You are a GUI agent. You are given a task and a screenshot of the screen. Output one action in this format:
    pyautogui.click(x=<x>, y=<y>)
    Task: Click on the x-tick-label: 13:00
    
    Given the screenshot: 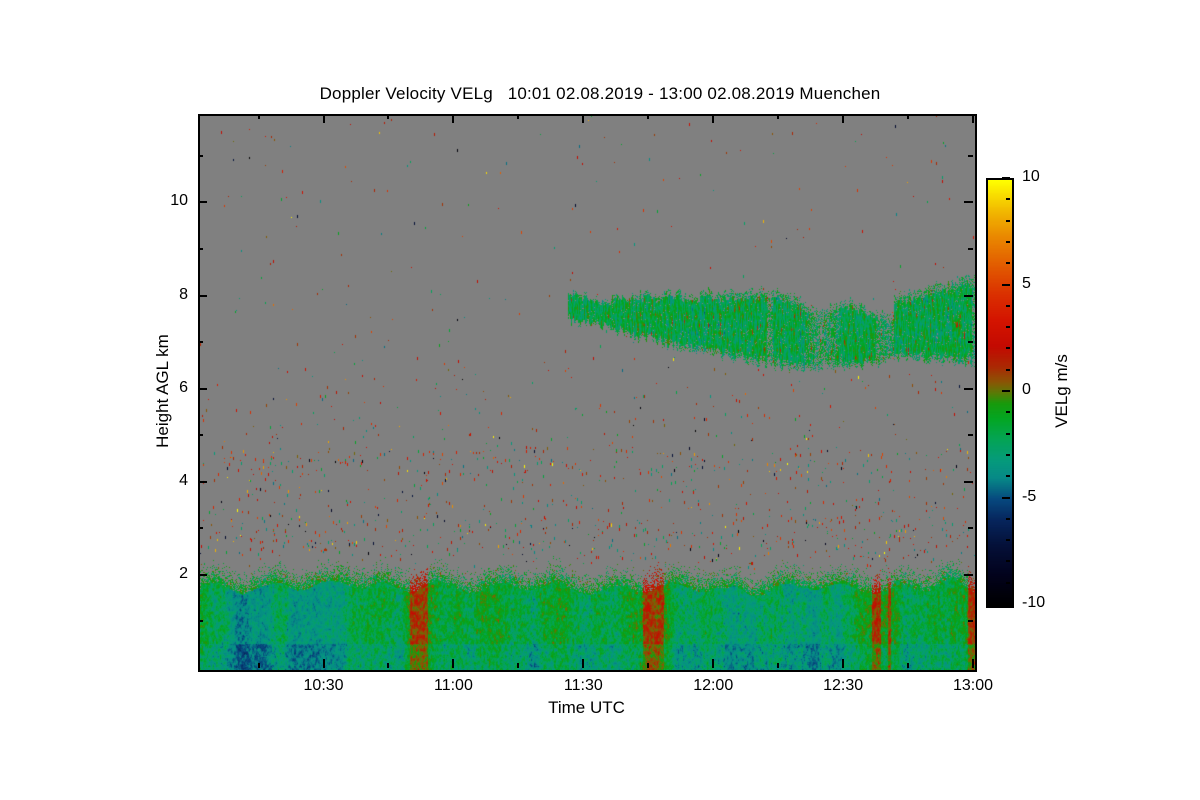 What is the action you would take?
    pyautogui.click(x=973, y=685)
    